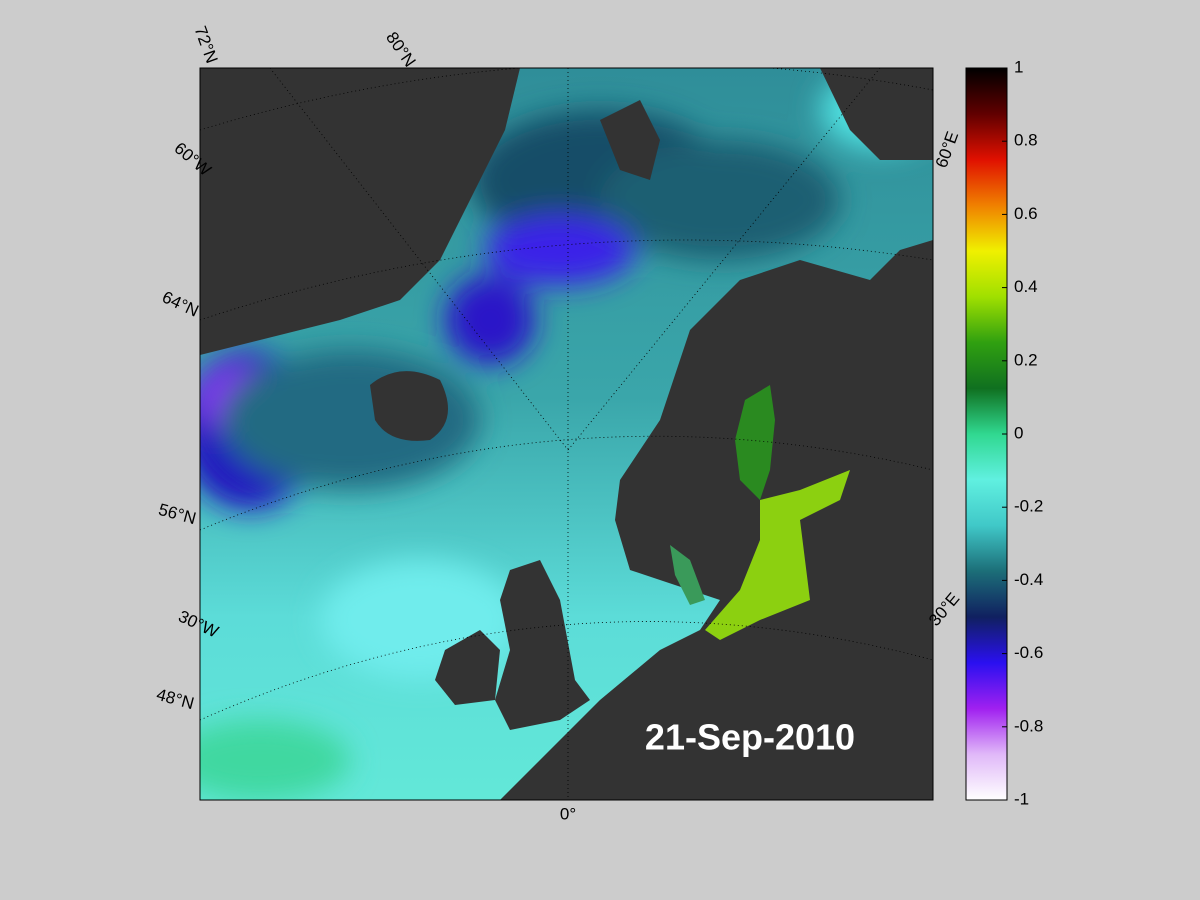 The height and width of the screenshot is (900, 1200). I want to click on graticule-label: 56°N, so click(177, 514).